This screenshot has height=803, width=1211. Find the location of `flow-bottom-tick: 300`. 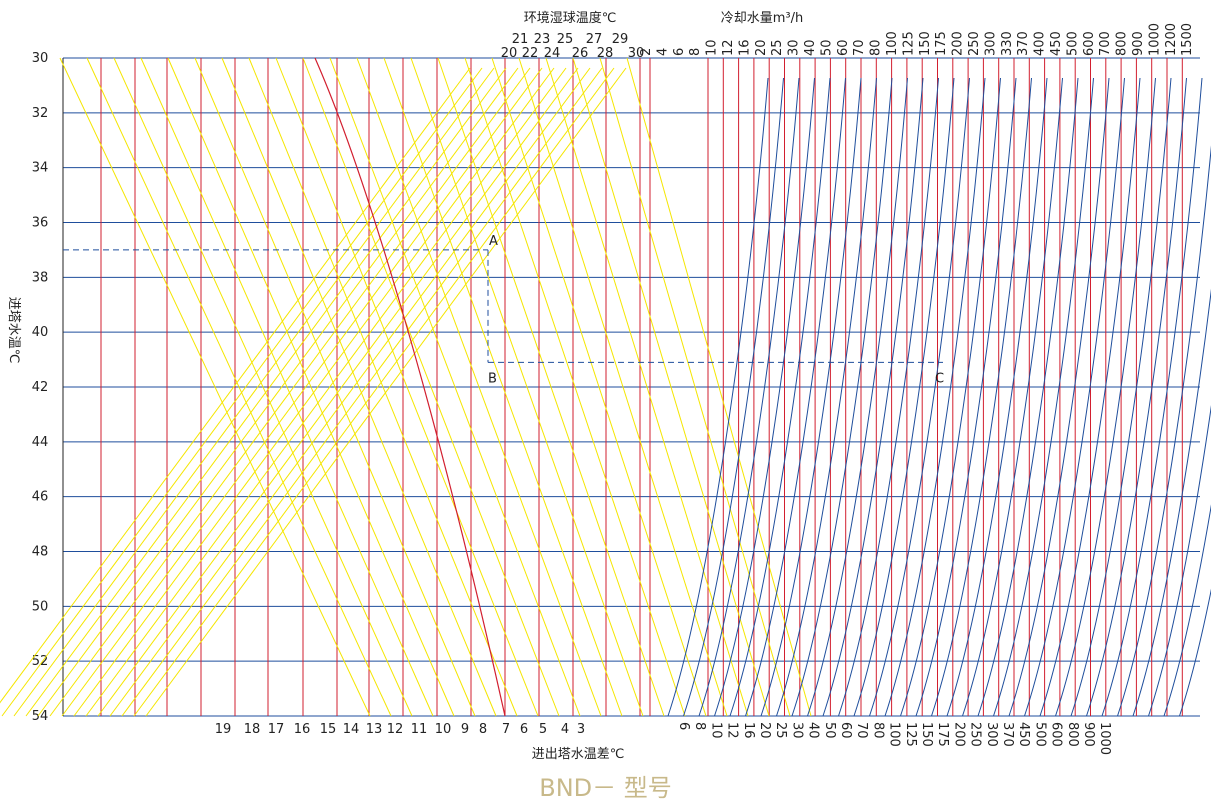

flow-bottom-tick: 300 is located at coordinates (991, 734).